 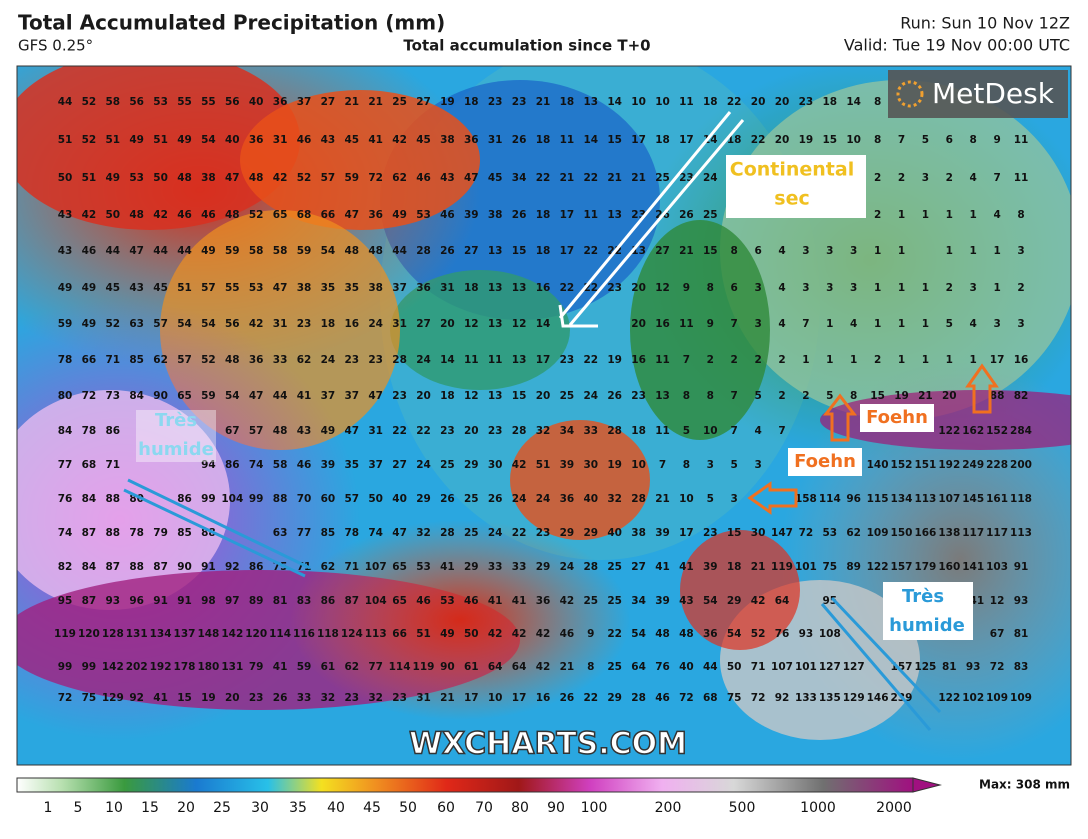 I want to click on grid-value: 129, so click(x=854, y=698).